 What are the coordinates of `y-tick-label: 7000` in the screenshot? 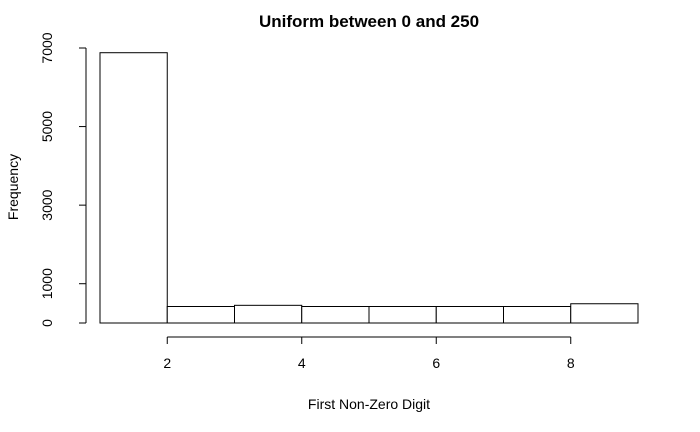 It's located at (47, 47).